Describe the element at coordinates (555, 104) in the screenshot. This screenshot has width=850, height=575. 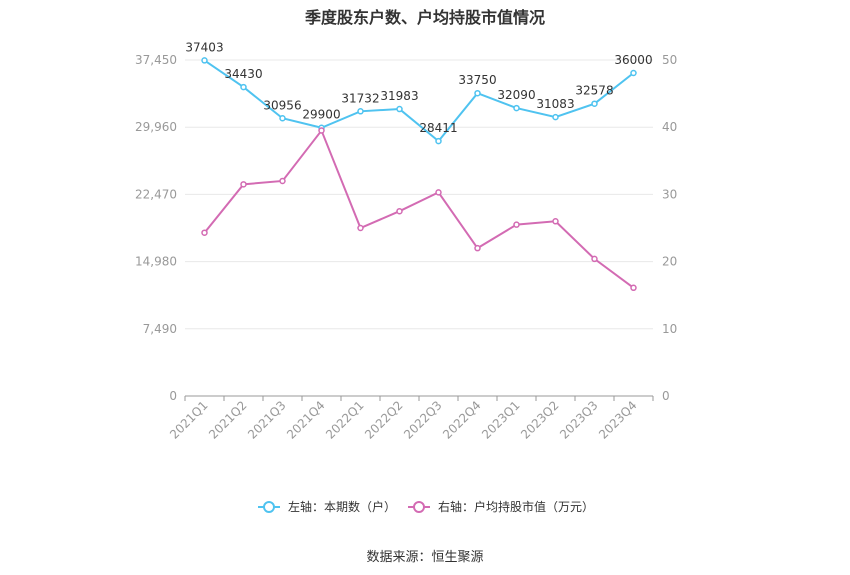
I see `data-label: 31083` at that location.